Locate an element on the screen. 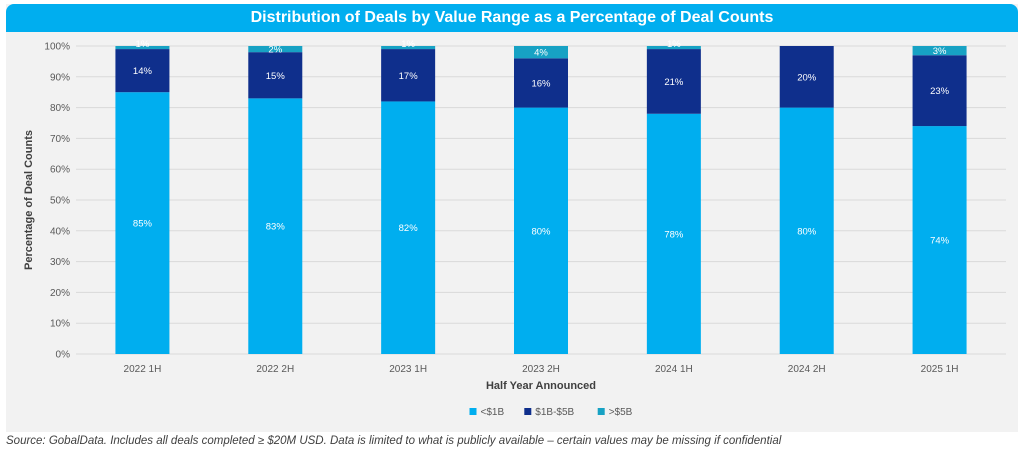 The width and height of the screenshot is (1024, 456). y-tick-label: 20% is located at coordinates (60, 293).